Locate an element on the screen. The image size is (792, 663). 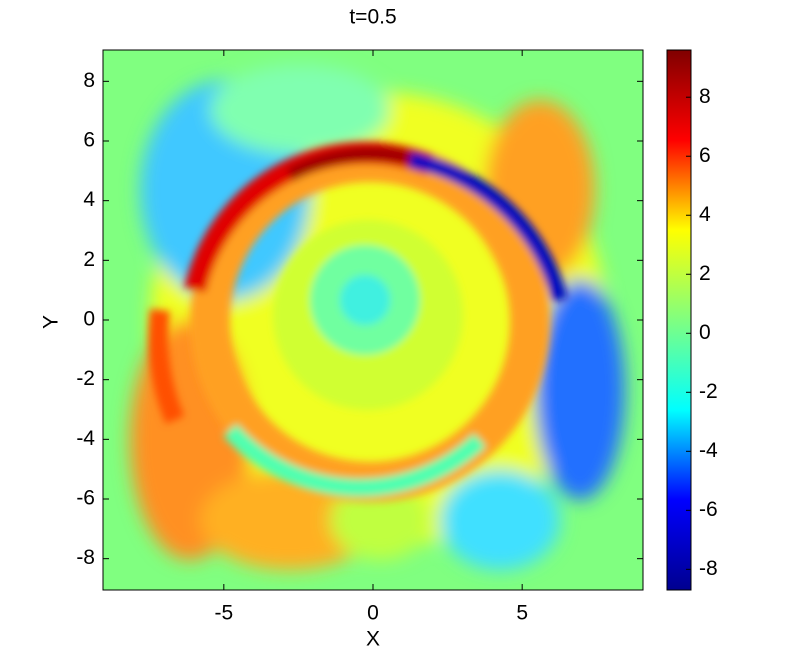
x-tick-label: 5 is located at coordinates (522, 613).